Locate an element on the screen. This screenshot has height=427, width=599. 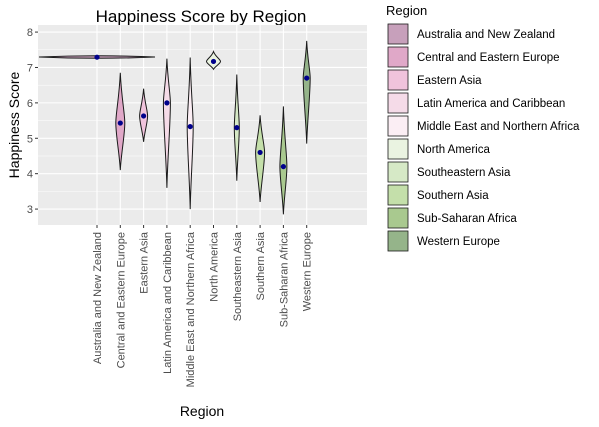
y-tick-label: 5 is located at coordinates (30, 139).